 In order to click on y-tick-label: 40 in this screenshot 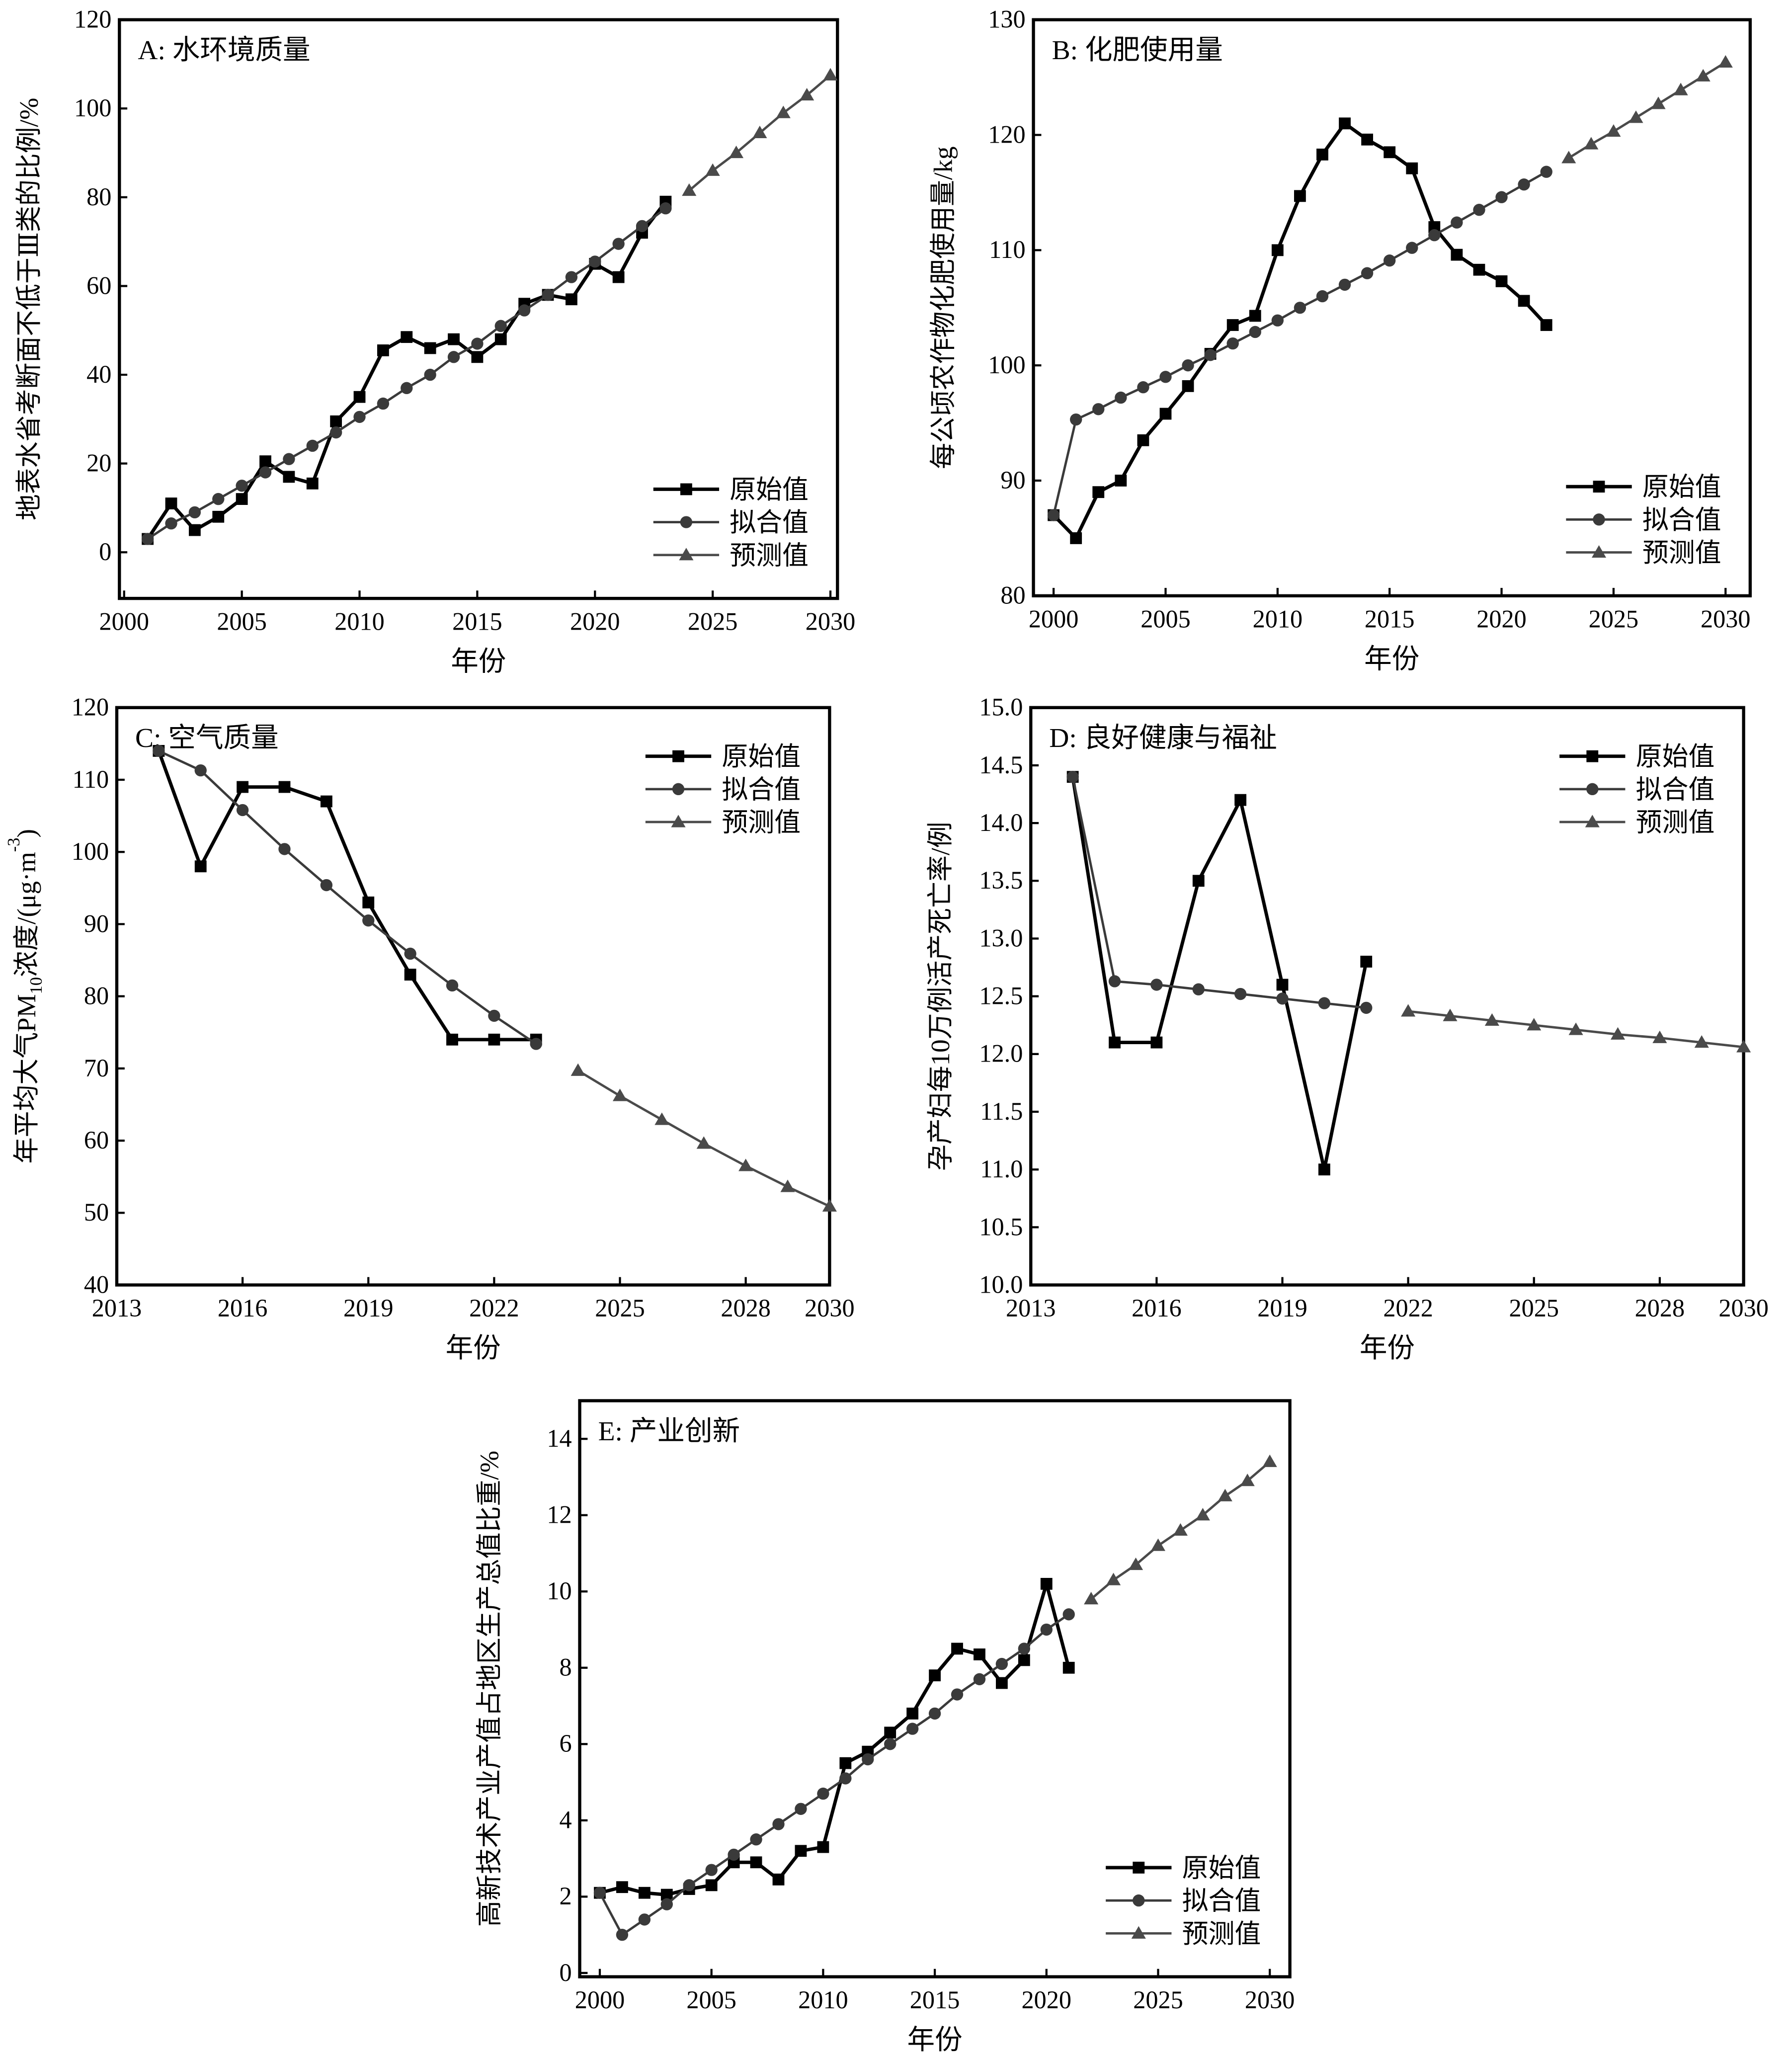, I will do `click(98, 374)`.